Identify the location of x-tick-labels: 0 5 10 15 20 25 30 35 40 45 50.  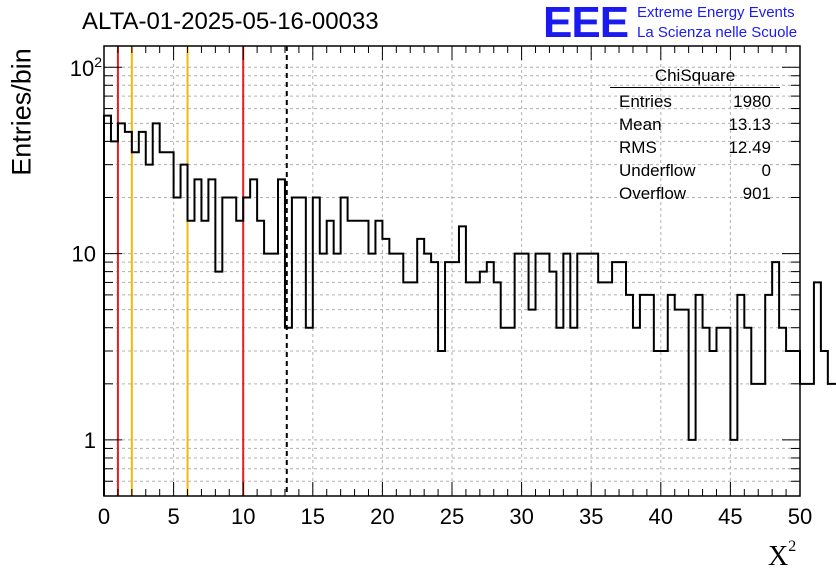
(455, 516).